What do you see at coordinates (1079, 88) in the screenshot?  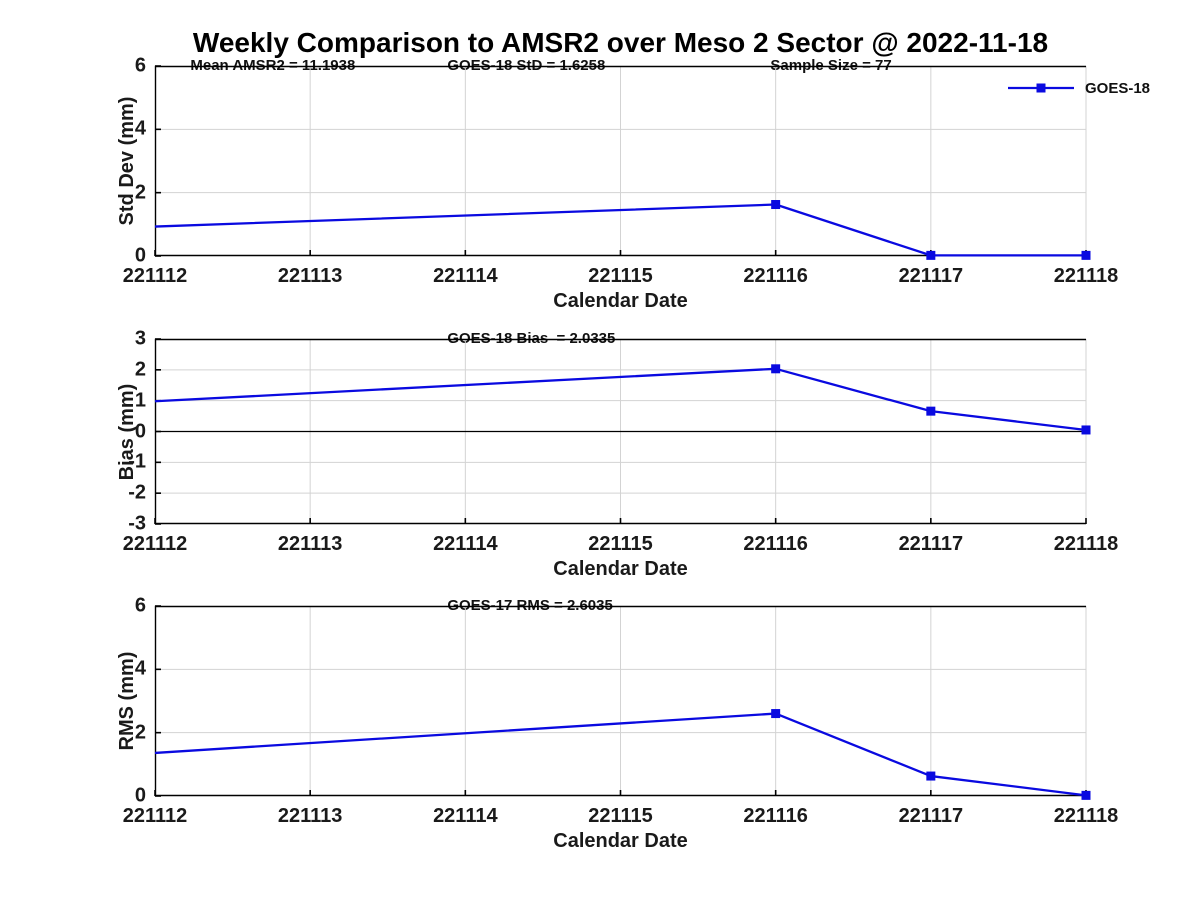 I see `legend: GOES-18` at bounding box center [1079, 88].